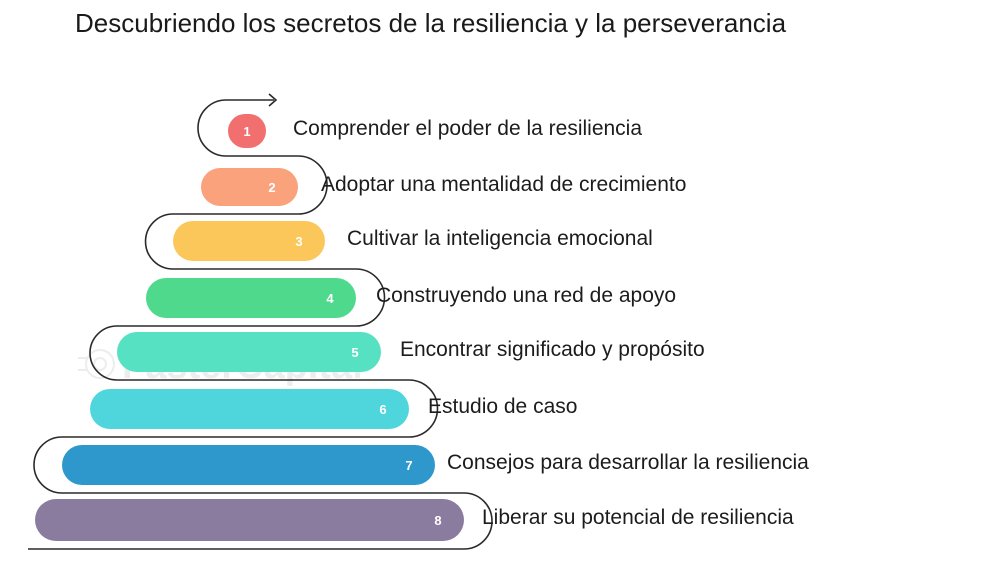 Image resolution: width=1000 pixels, height=562 pixels. What do you see at coordinates (96, 364) in the screenshot?
I see `watermark-logo-icon` at bounding box center [96, 364].